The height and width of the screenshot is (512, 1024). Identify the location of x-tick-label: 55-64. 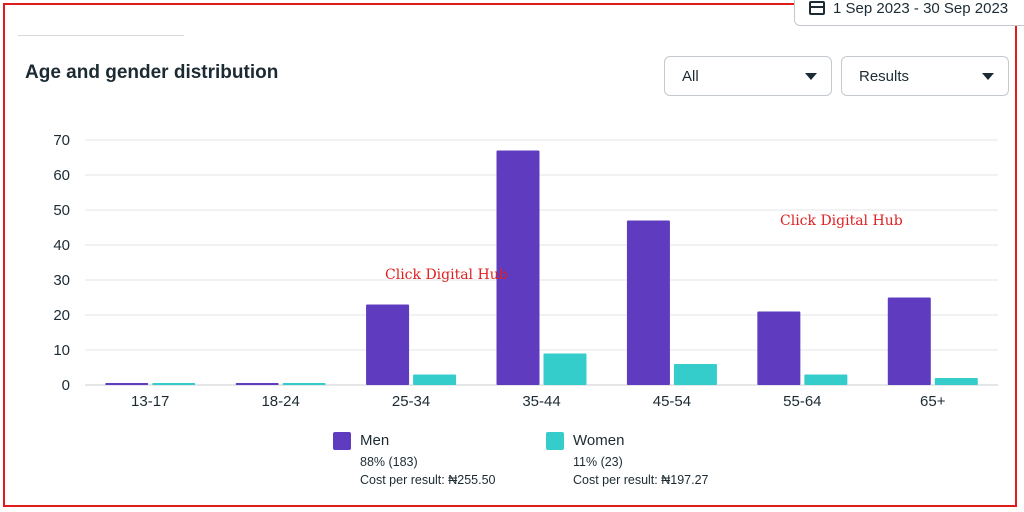
(802, 401).